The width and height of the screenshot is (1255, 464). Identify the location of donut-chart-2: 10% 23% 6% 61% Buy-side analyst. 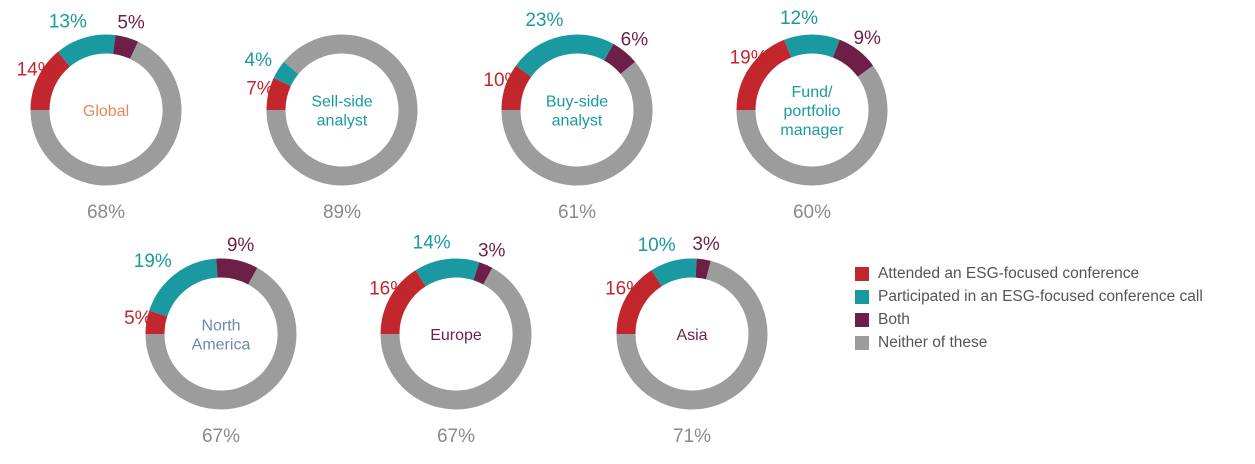
(568, 116).